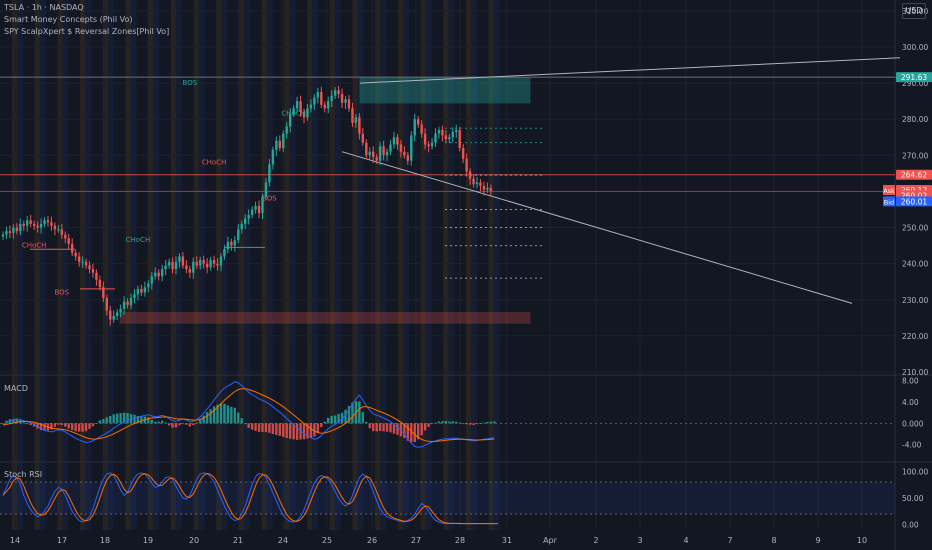 Image resolution: width=932 pixels, height=550 pixels. Describe the element at coordinates (862, 540) in the screenshot. I see `time-tick-label: 10` at that location.